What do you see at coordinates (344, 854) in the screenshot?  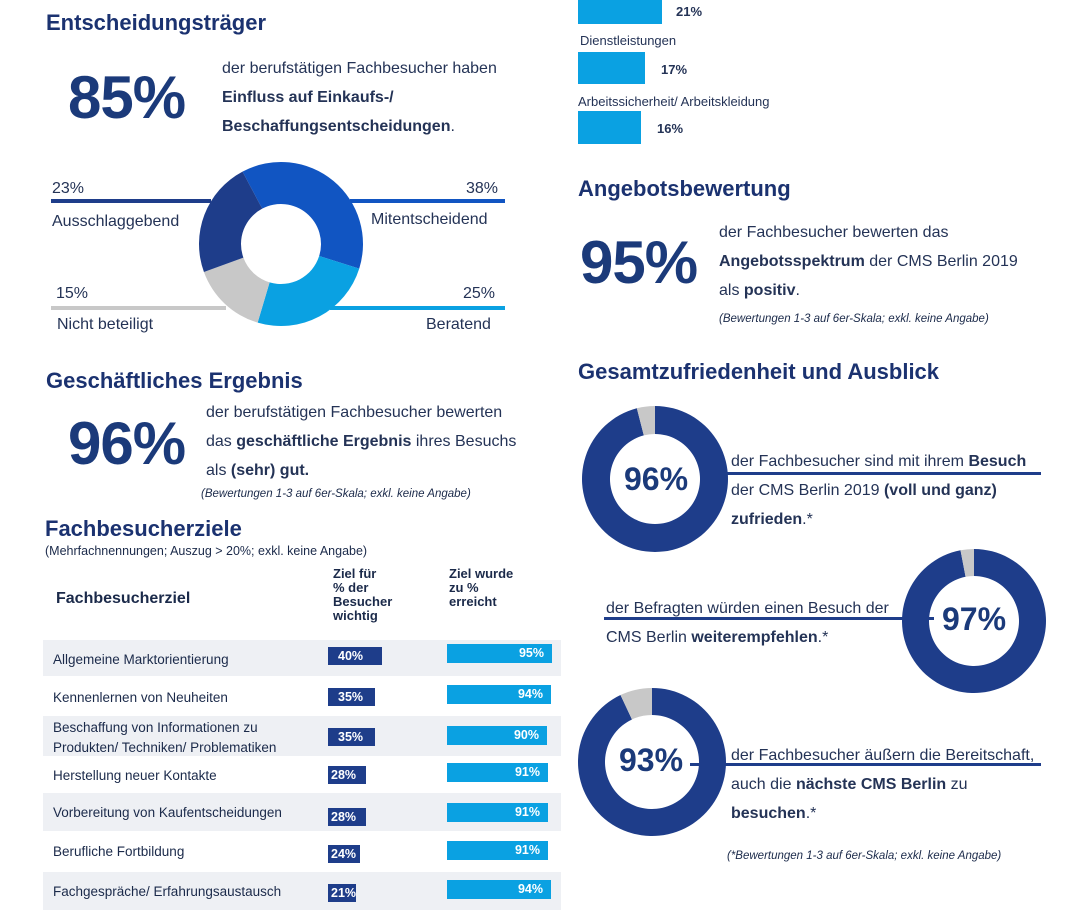 I see `goals-bar-important: 24%` at bounding box center [344, 854].